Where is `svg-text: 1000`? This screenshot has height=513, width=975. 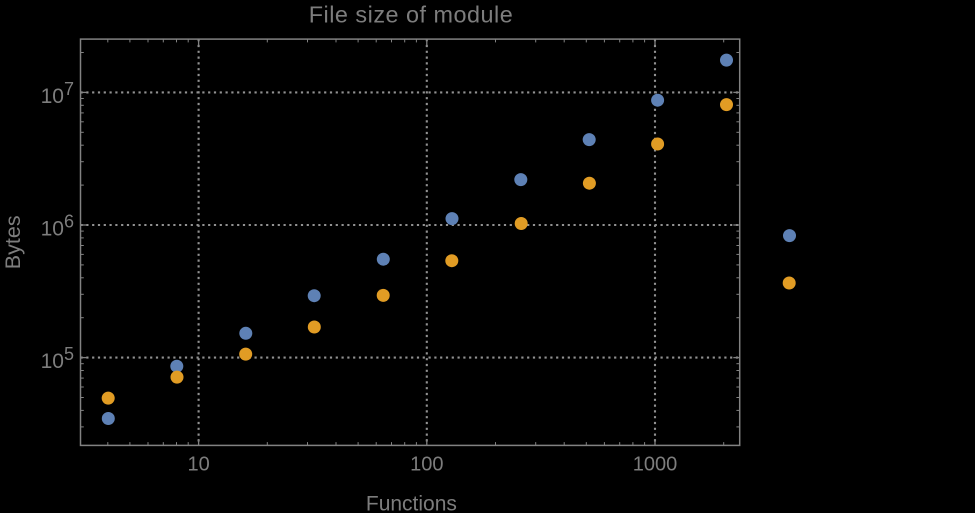 svg-text: 1000 is located at coordinates (655, 464).